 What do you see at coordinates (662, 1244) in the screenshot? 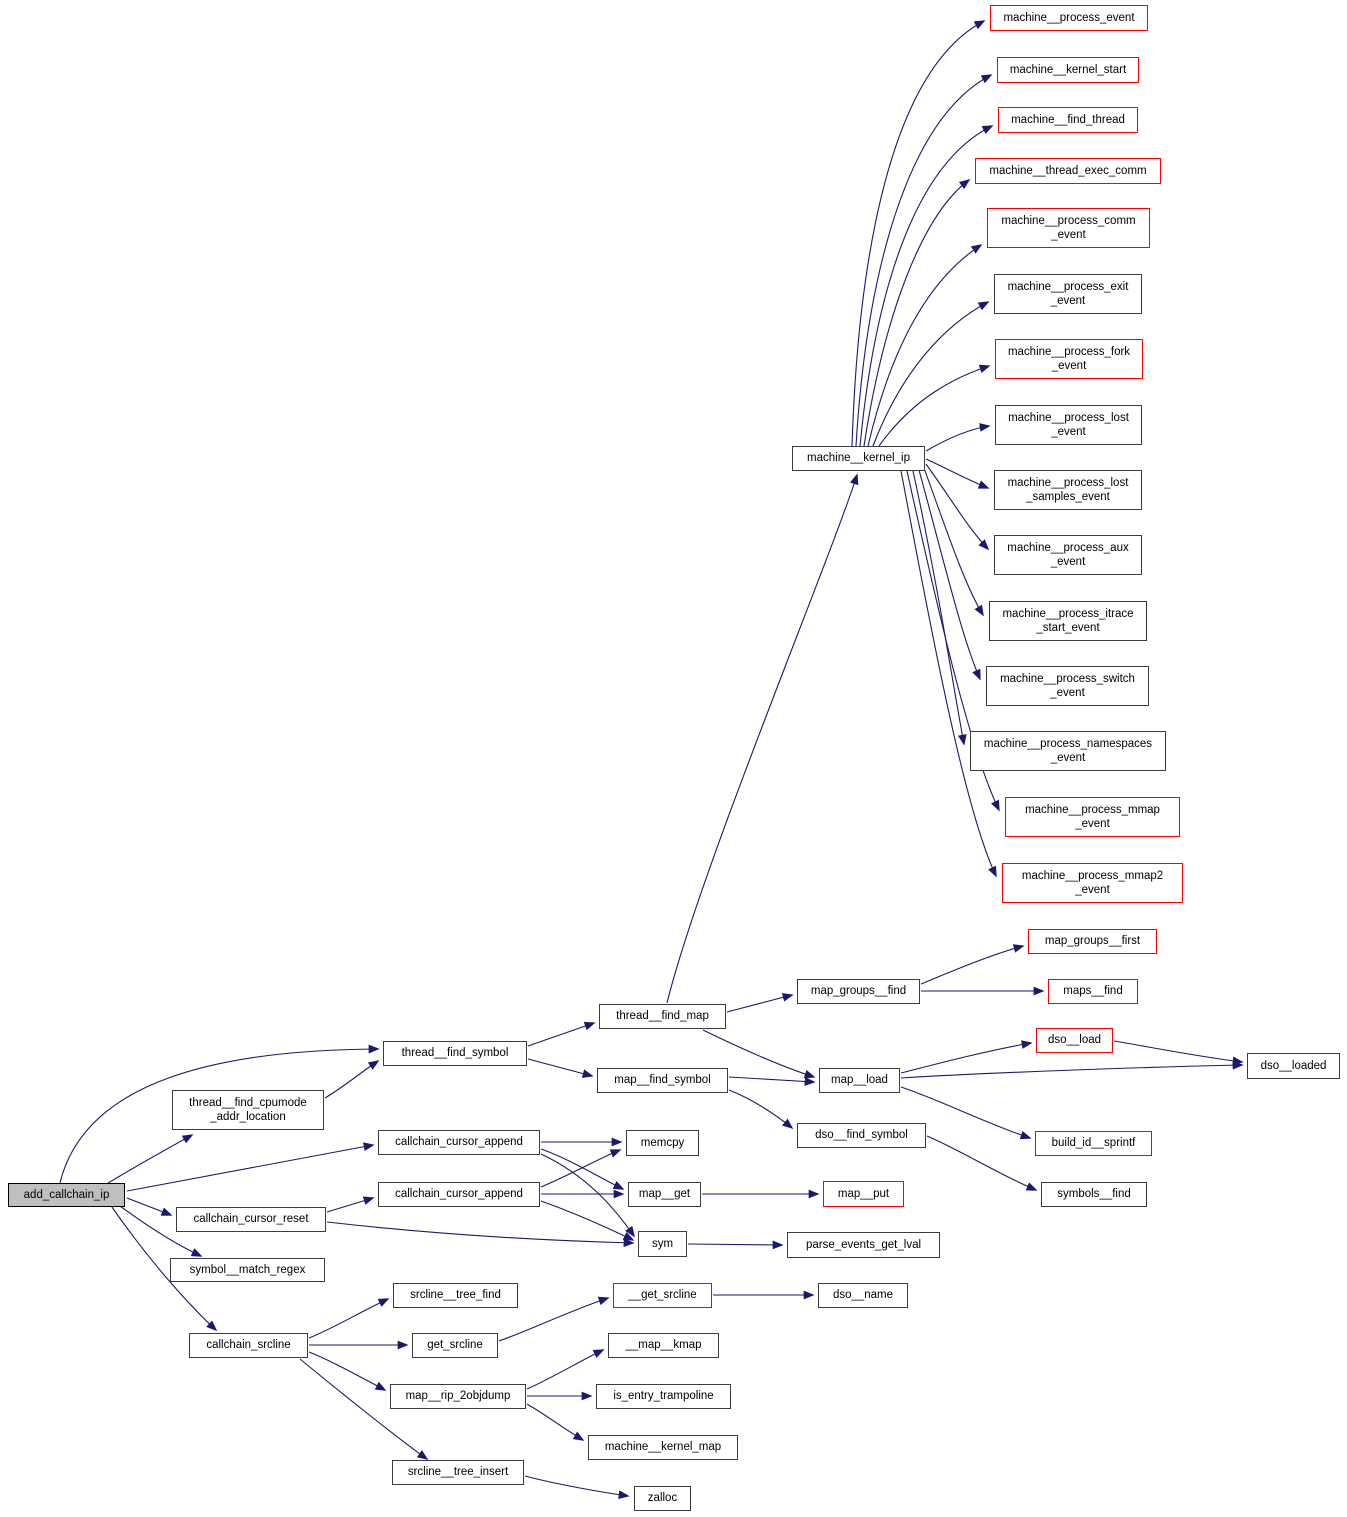
I see `node-sym: sym` at bounding box center [662, 1244].